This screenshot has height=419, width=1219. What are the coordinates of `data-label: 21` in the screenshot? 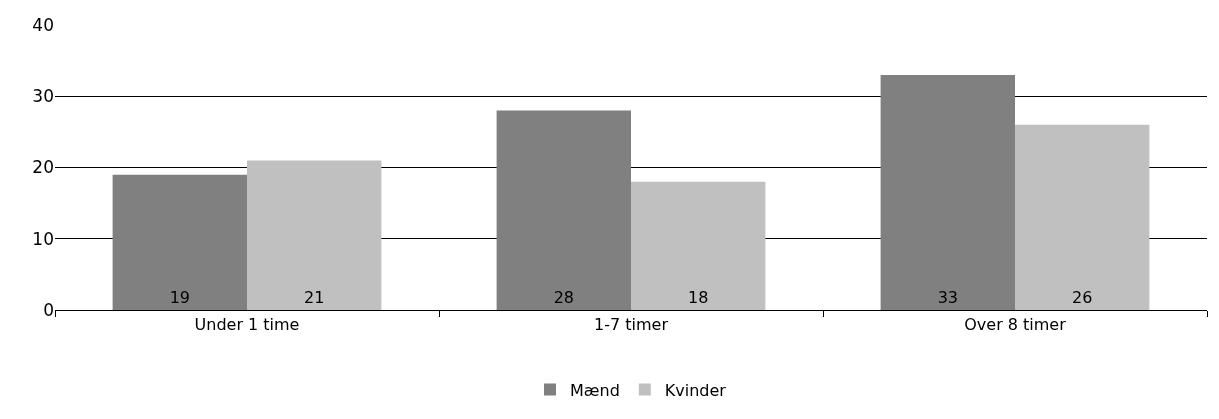 It's located at (314, 297).